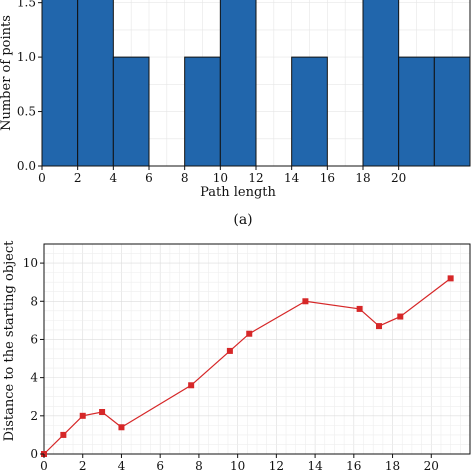 Image resolution: width=474 pixels, height=474 pixels. Describe the element at coordinates (29, 86) in the screenshot. I see `histogram-y-ticks: 0.0 0.5 1.0 1.5` at that location.